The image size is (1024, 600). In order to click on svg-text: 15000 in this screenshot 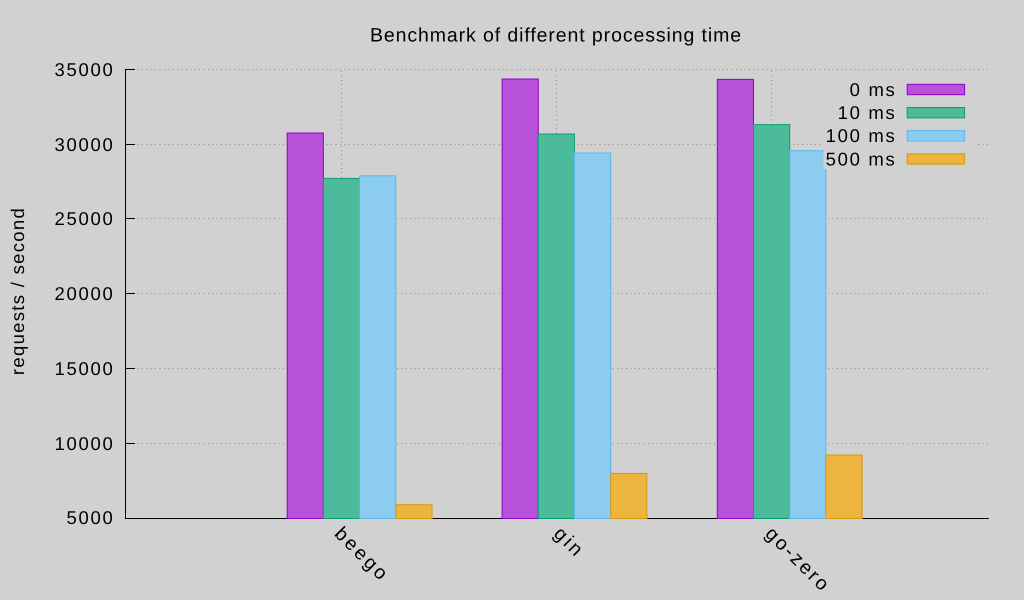, I will do `click(85, 368)`.